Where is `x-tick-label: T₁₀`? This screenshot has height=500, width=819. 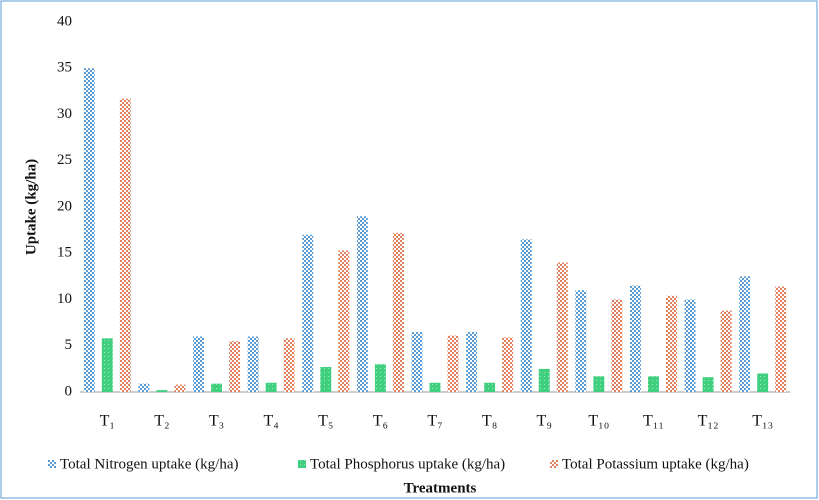
x-tick-label: T₁₀ is located at coordinates (598, 421).